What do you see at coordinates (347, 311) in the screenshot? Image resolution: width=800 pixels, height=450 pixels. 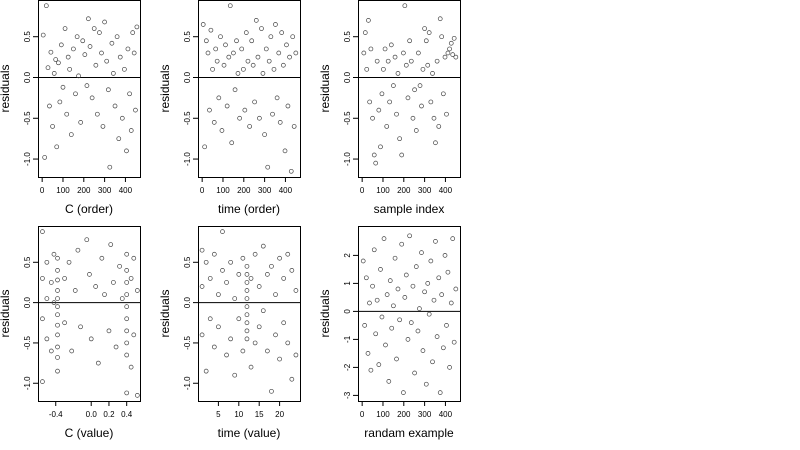 I see `y-tick-label: 0` at bounding box center [347, 311].